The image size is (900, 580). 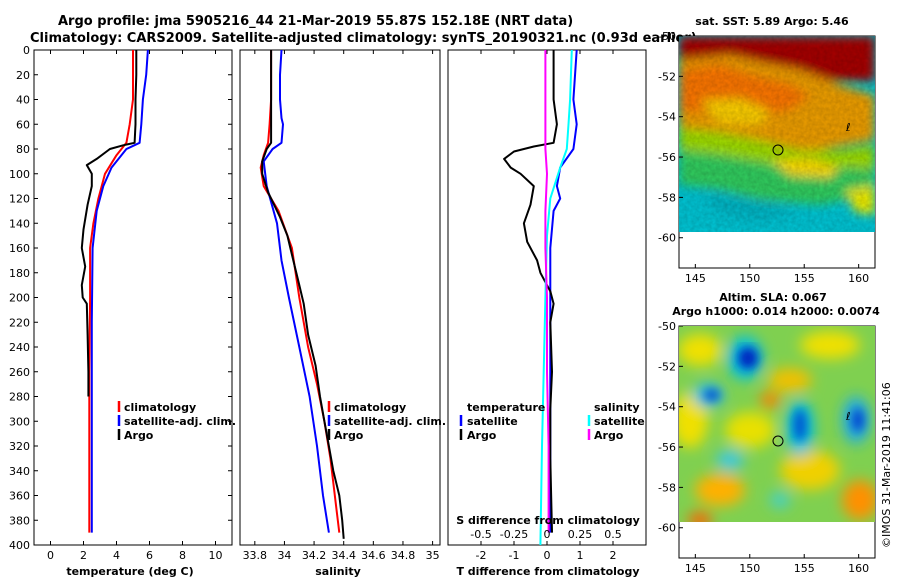 I want to click on x-tick-label: 34.8, so click(x=403, y=555).